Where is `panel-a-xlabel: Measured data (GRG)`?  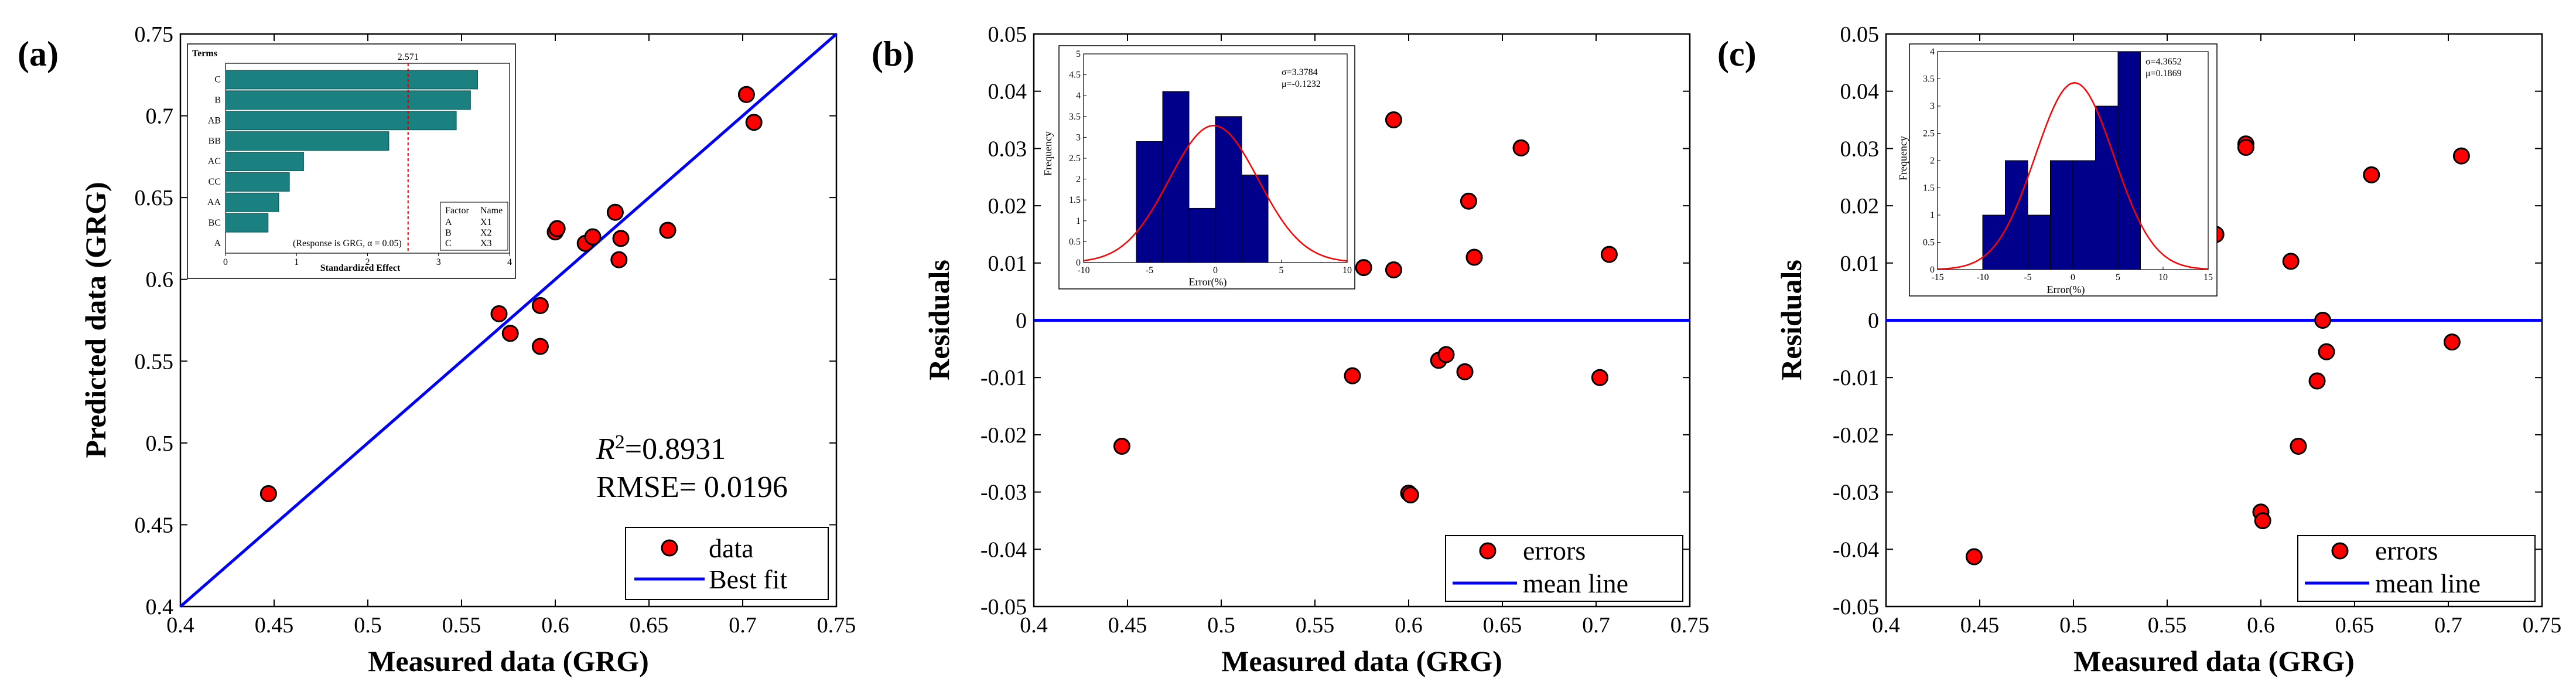
panel-a-xlabel: Measured data (GRG) is located at coordinates (509, 661).